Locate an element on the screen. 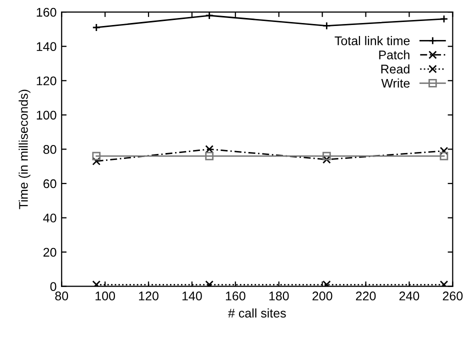 This screenshot has height=345, width=474. x-tick-label: 220 is located at coordinates (366, 296).